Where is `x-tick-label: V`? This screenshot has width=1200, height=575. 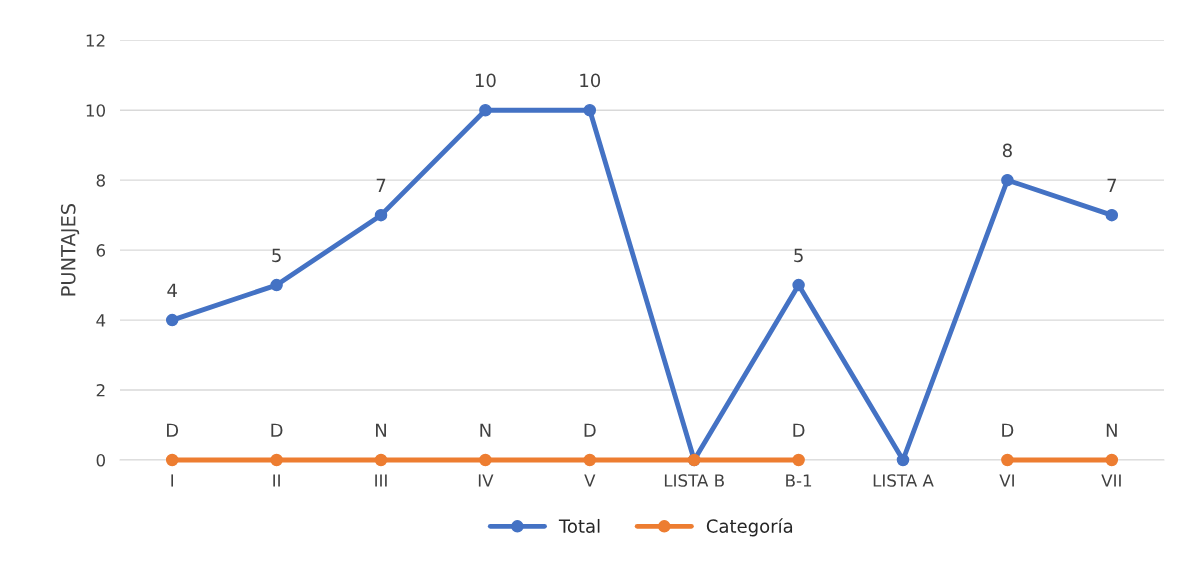 x-tick-label: V is located at coordinates (590, 480).